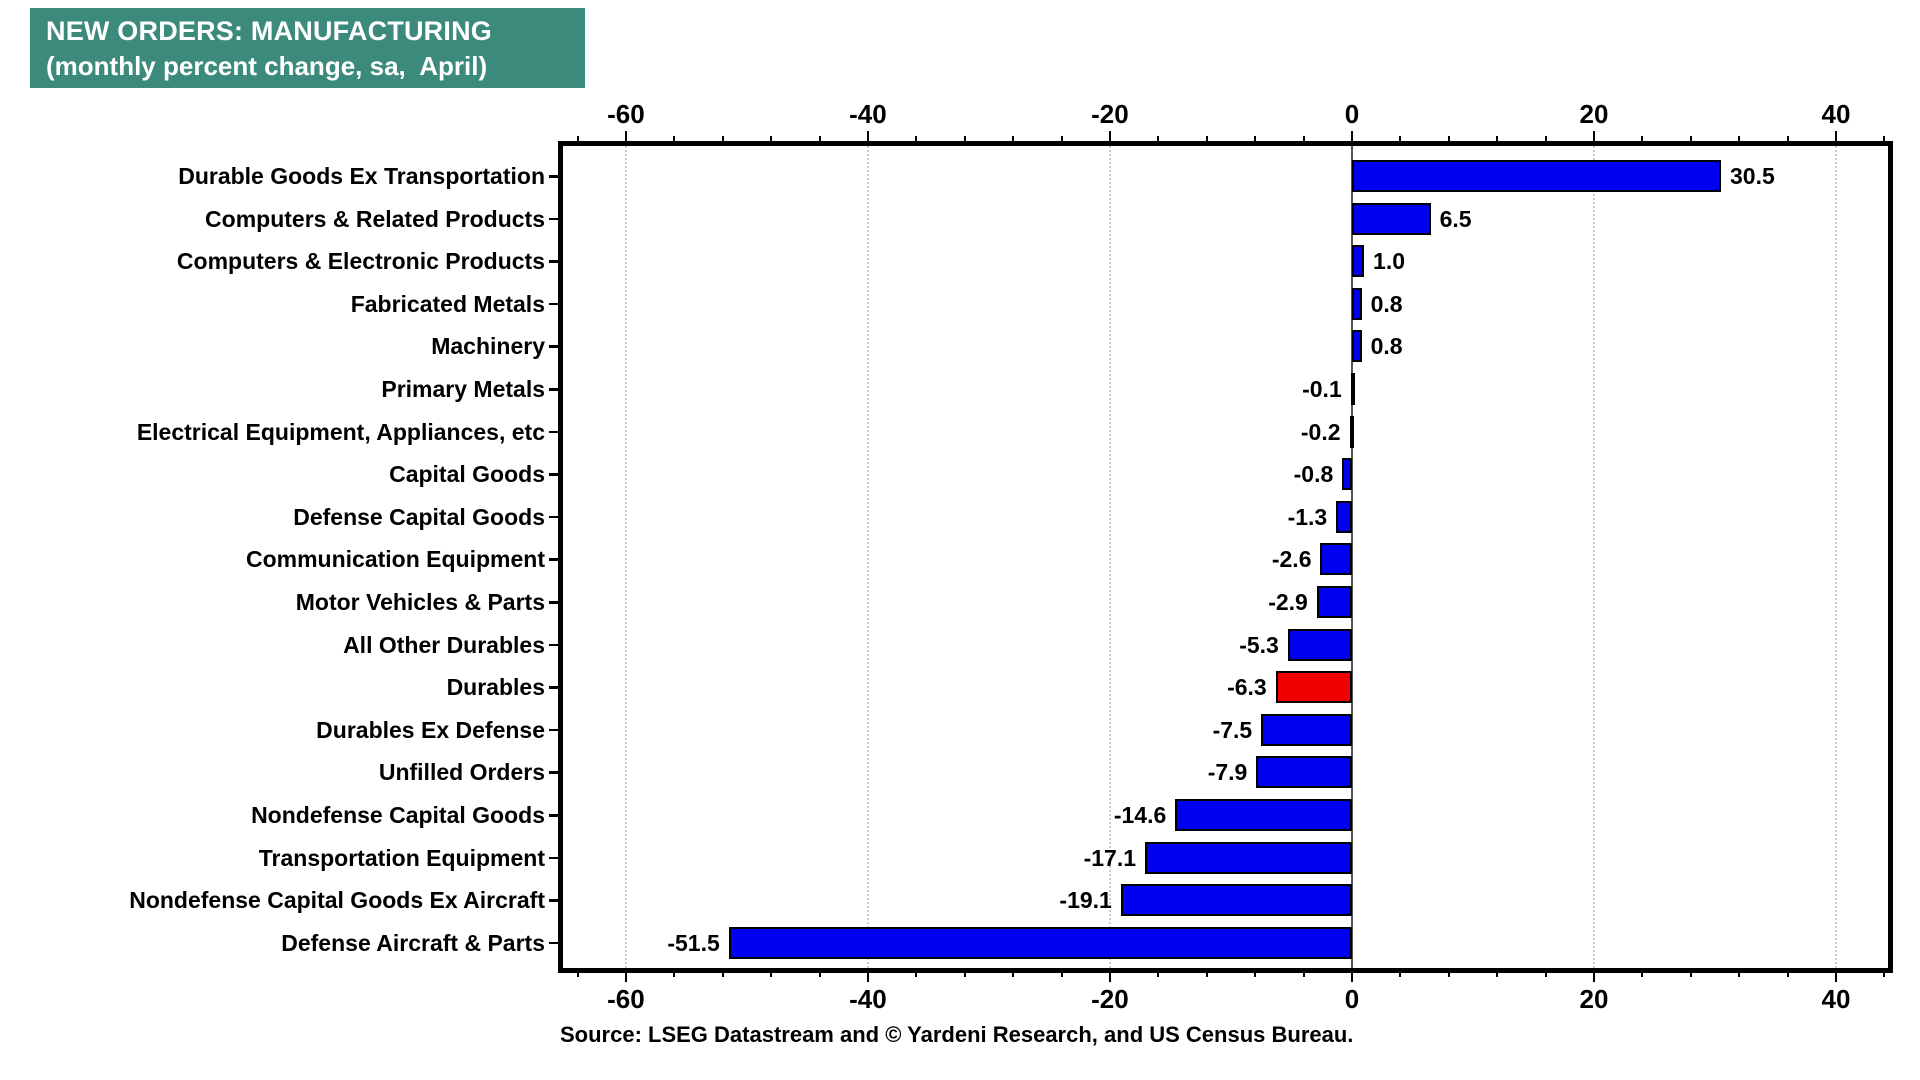  I want to click on category-label: Nondefense Capital Goods, so click(398, 815).